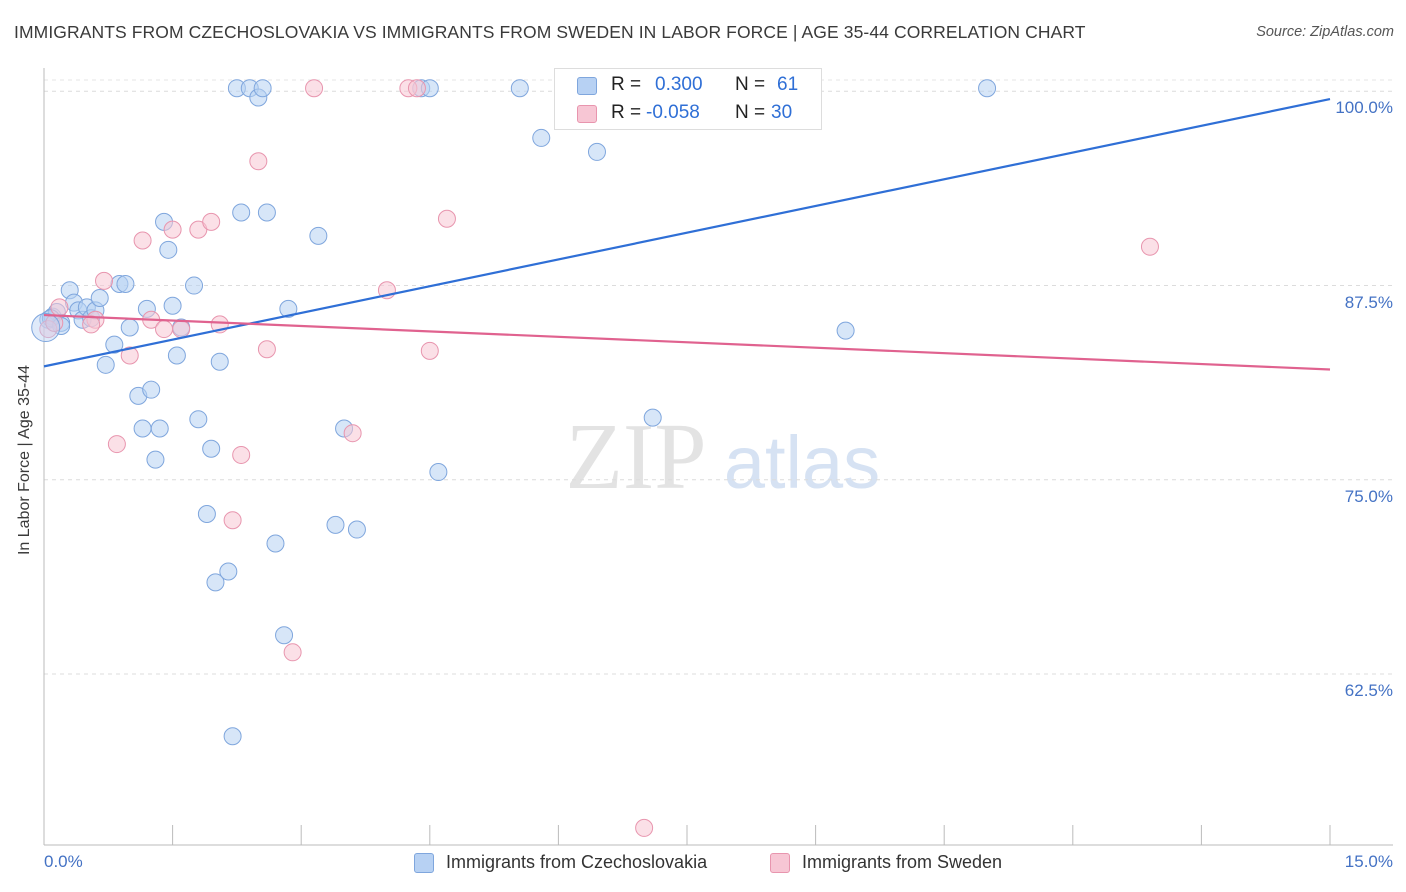  What do you see at coordinates (1368, 861) in the screenshot?
I see `x-tick-label-max: 15.0%` at bounding box center [1368, 861].